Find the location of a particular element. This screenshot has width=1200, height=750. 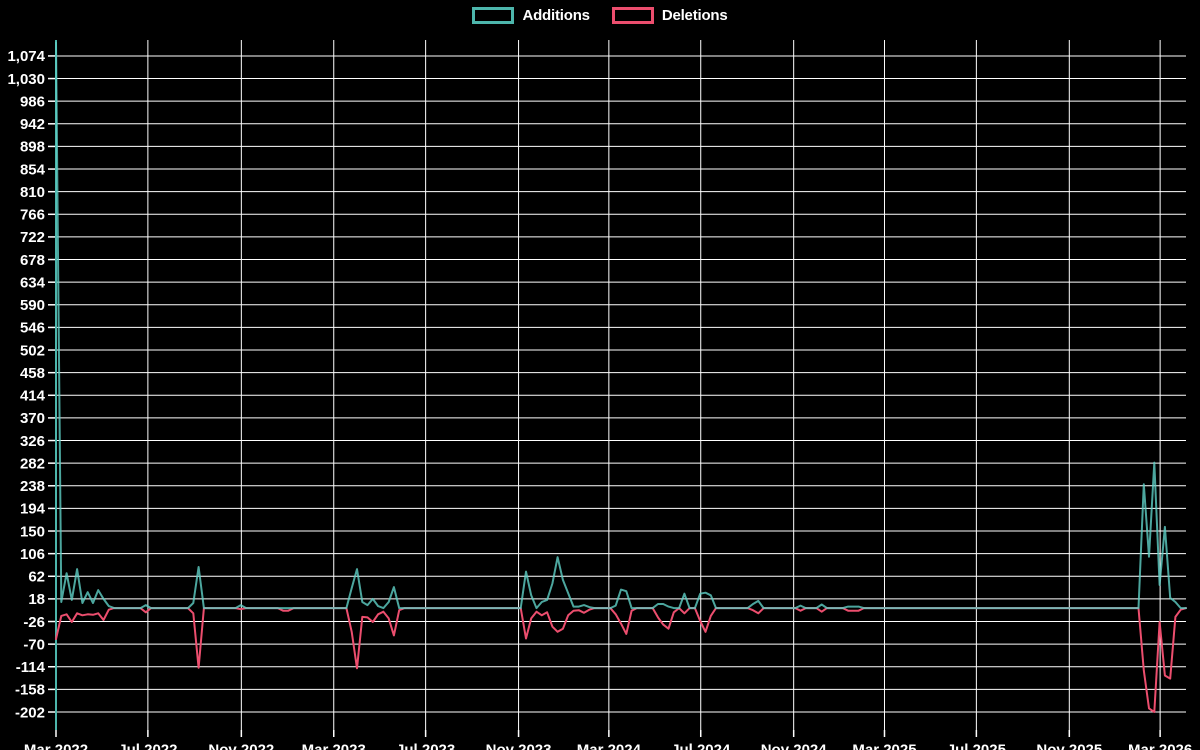

x-tick-label: Jul 2025 is located at coordinates (976, 745).